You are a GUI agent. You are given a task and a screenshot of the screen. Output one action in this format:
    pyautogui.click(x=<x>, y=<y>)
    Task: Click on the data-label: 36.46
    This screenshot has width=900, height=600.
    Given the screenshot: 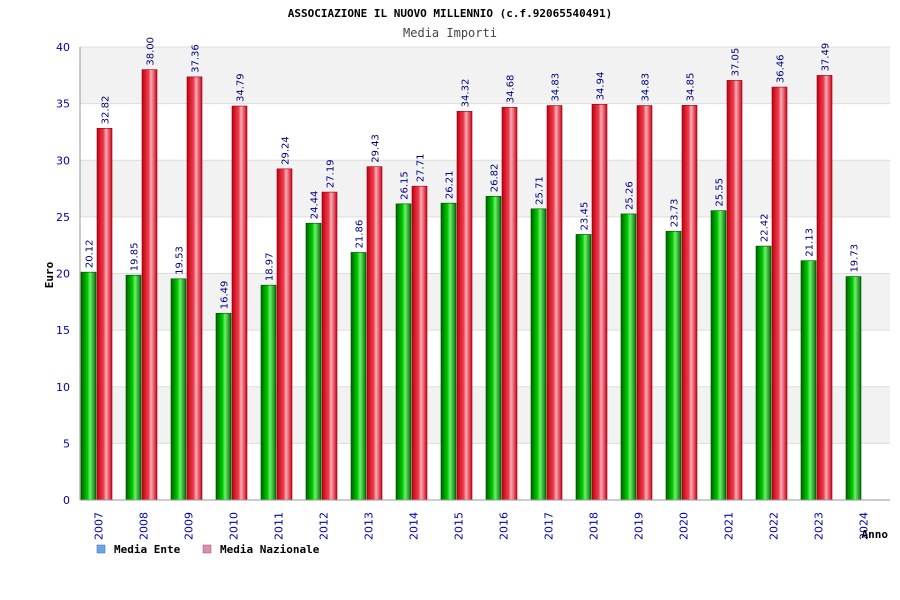 What is the action you would take?
    pyautogui.click(x=781, y=68)
    